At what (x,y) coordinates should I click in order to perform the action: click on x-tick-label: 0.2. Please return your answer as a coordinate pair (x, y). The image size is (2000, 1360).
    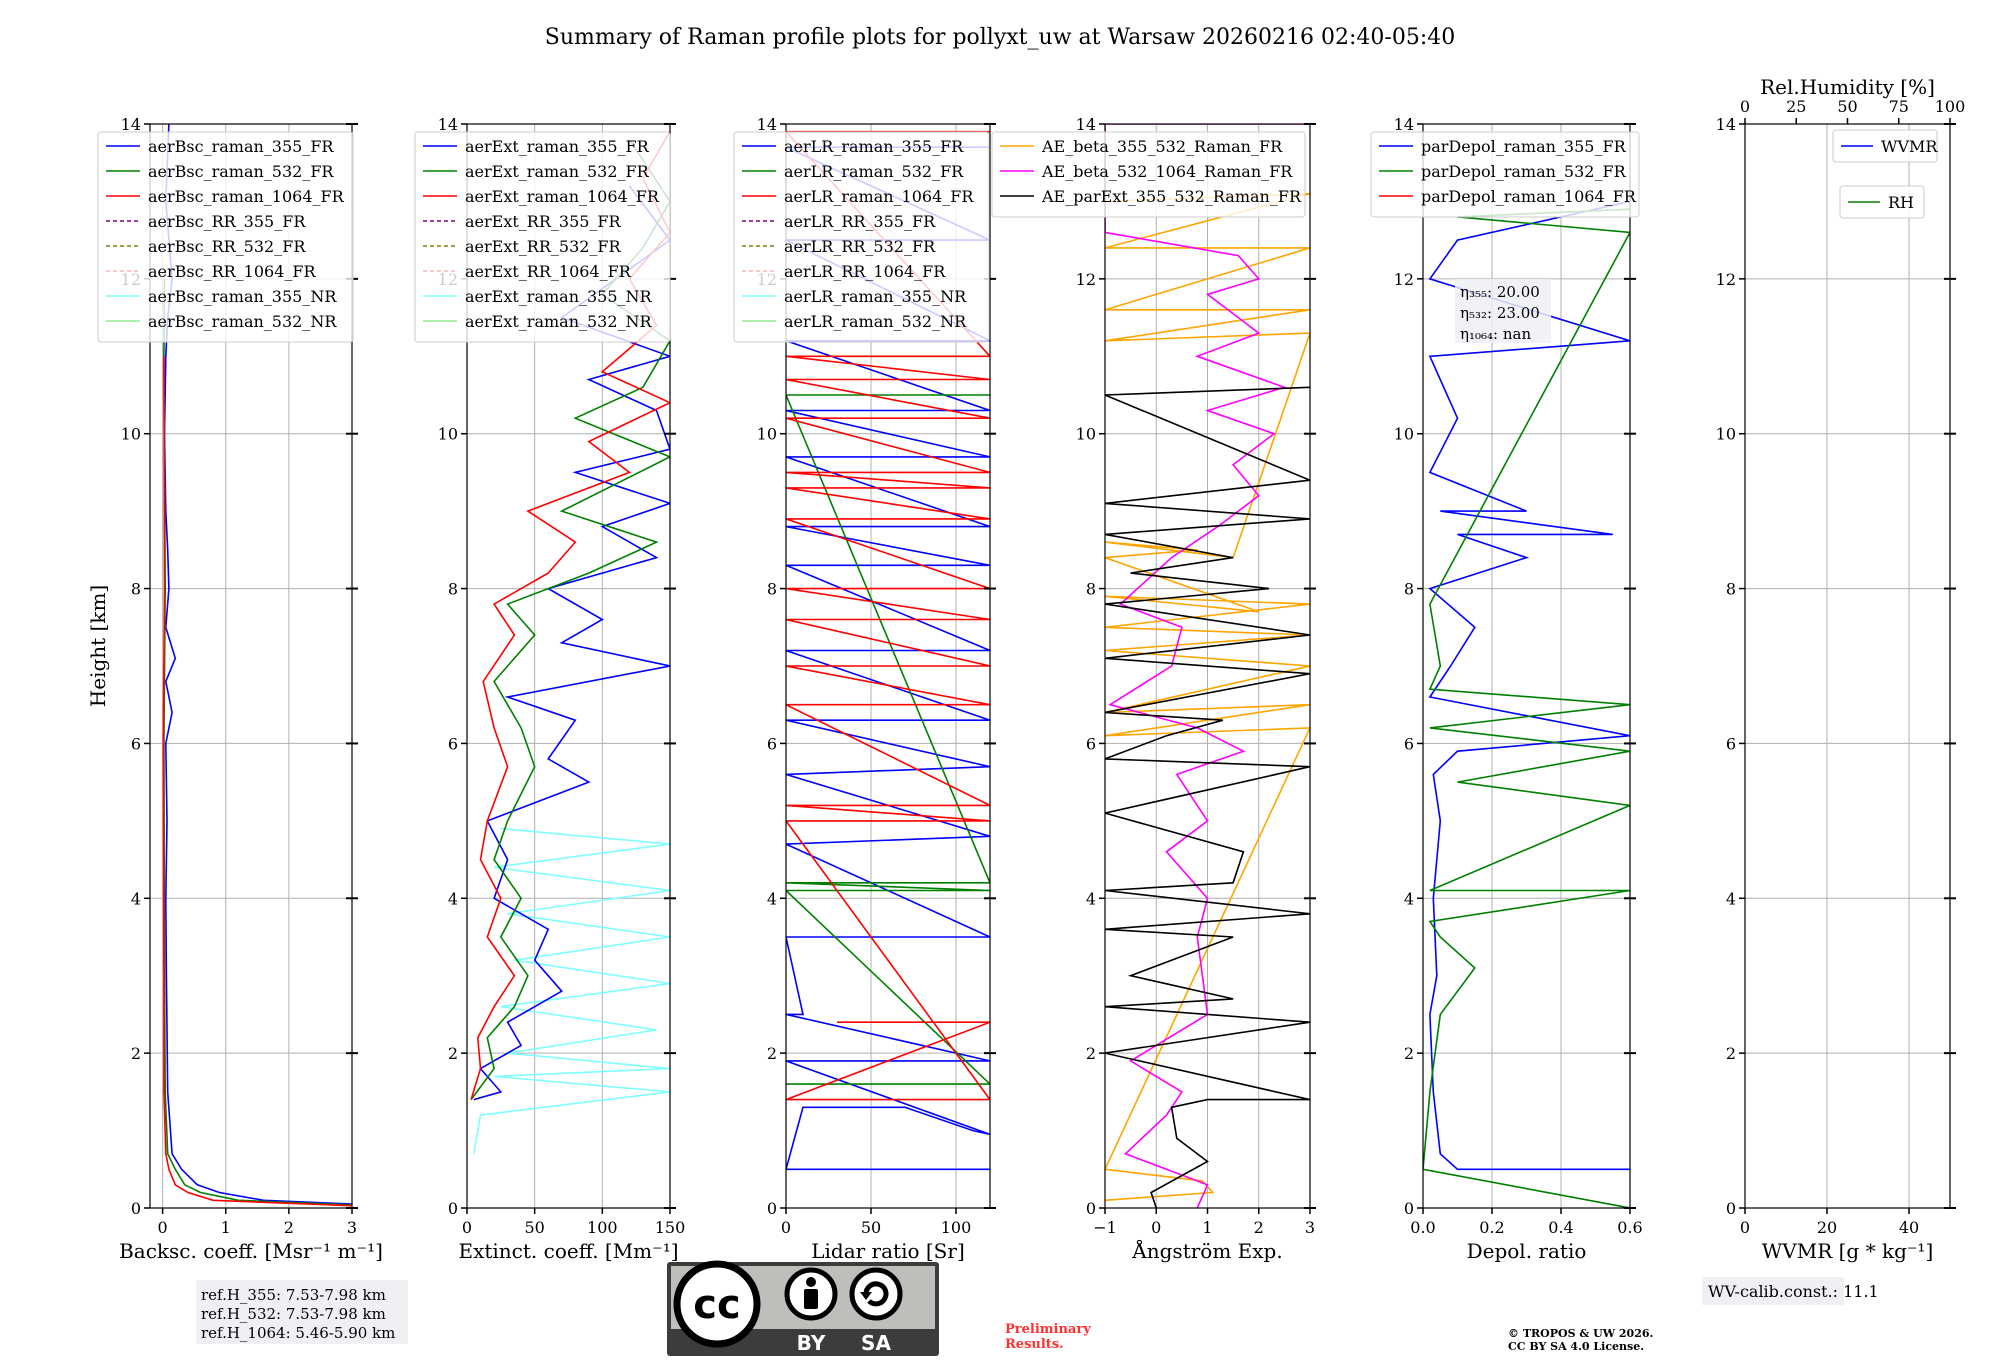
    Looking at the image, I should click on (1491, 1227).